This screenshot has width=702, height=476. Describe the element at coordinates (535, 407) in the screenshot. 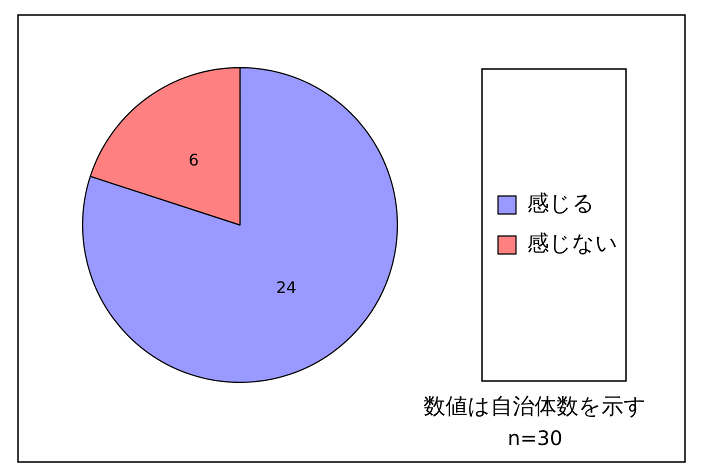

I see `text: 数値は自治体数を示す` at that location.